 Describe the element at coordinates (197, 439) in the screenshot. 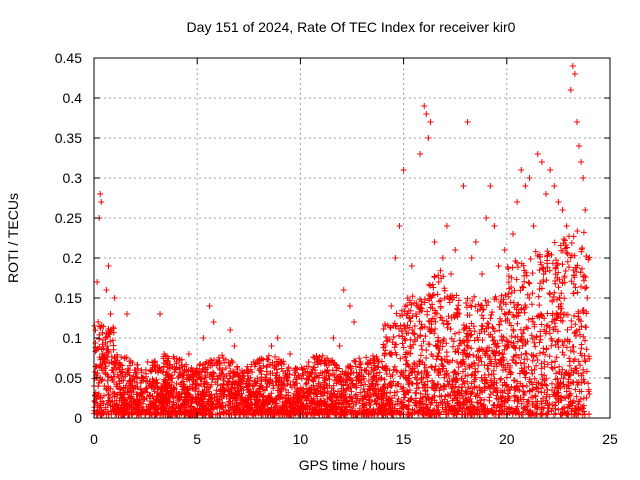

I see `x-tick-label: 5` at that location.